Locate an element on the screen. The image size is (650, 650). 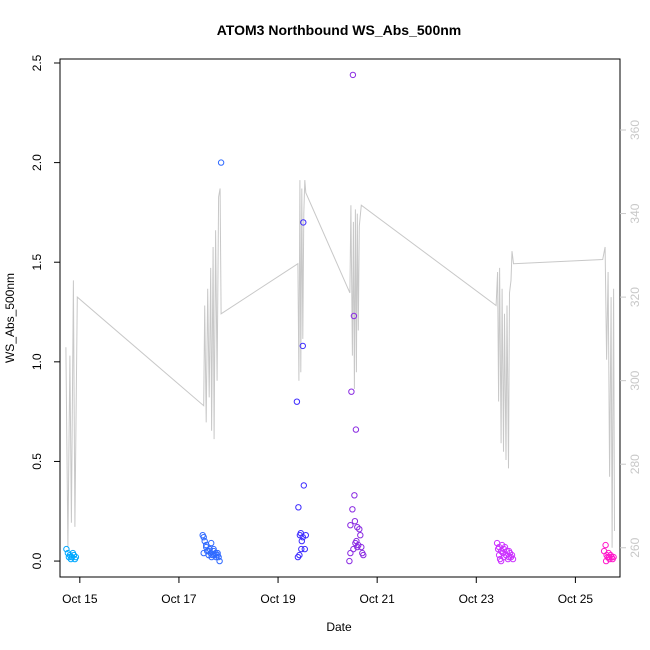
x-tick-label: Oct 23 is located at coordinates (477, 599).